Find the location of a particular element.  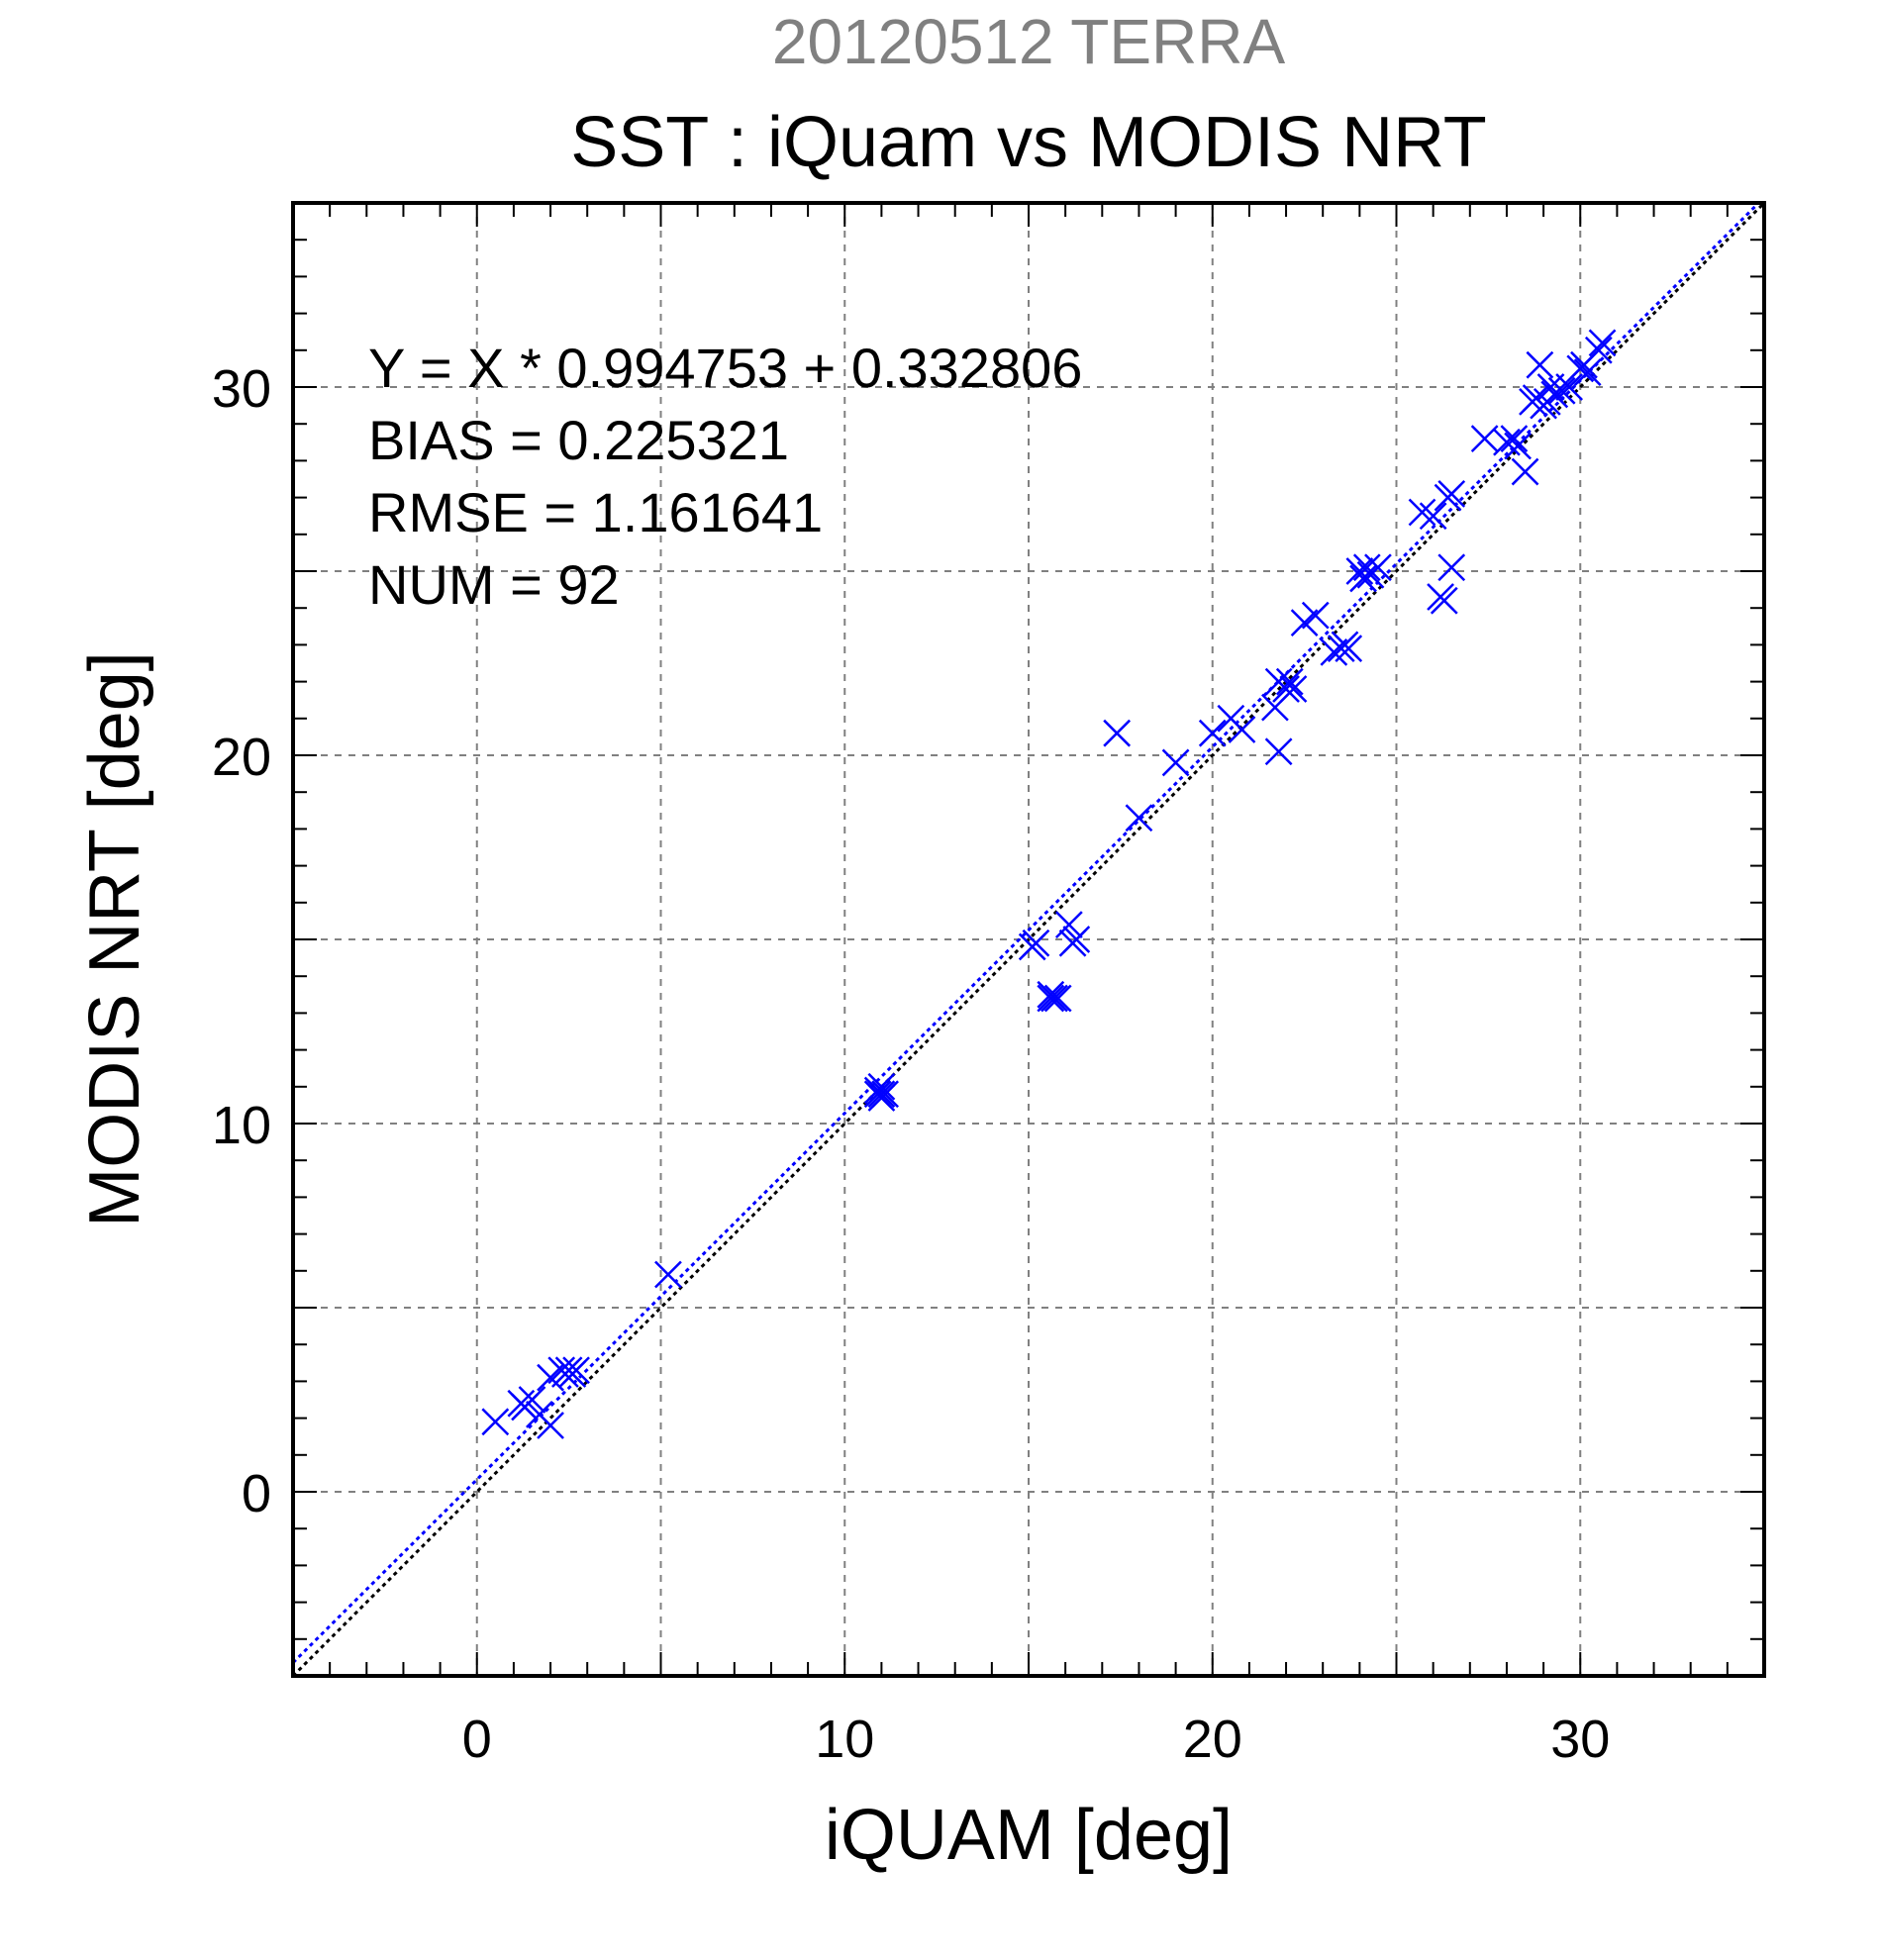

y-tick-label: 20 is located at coordinates (242, 757).